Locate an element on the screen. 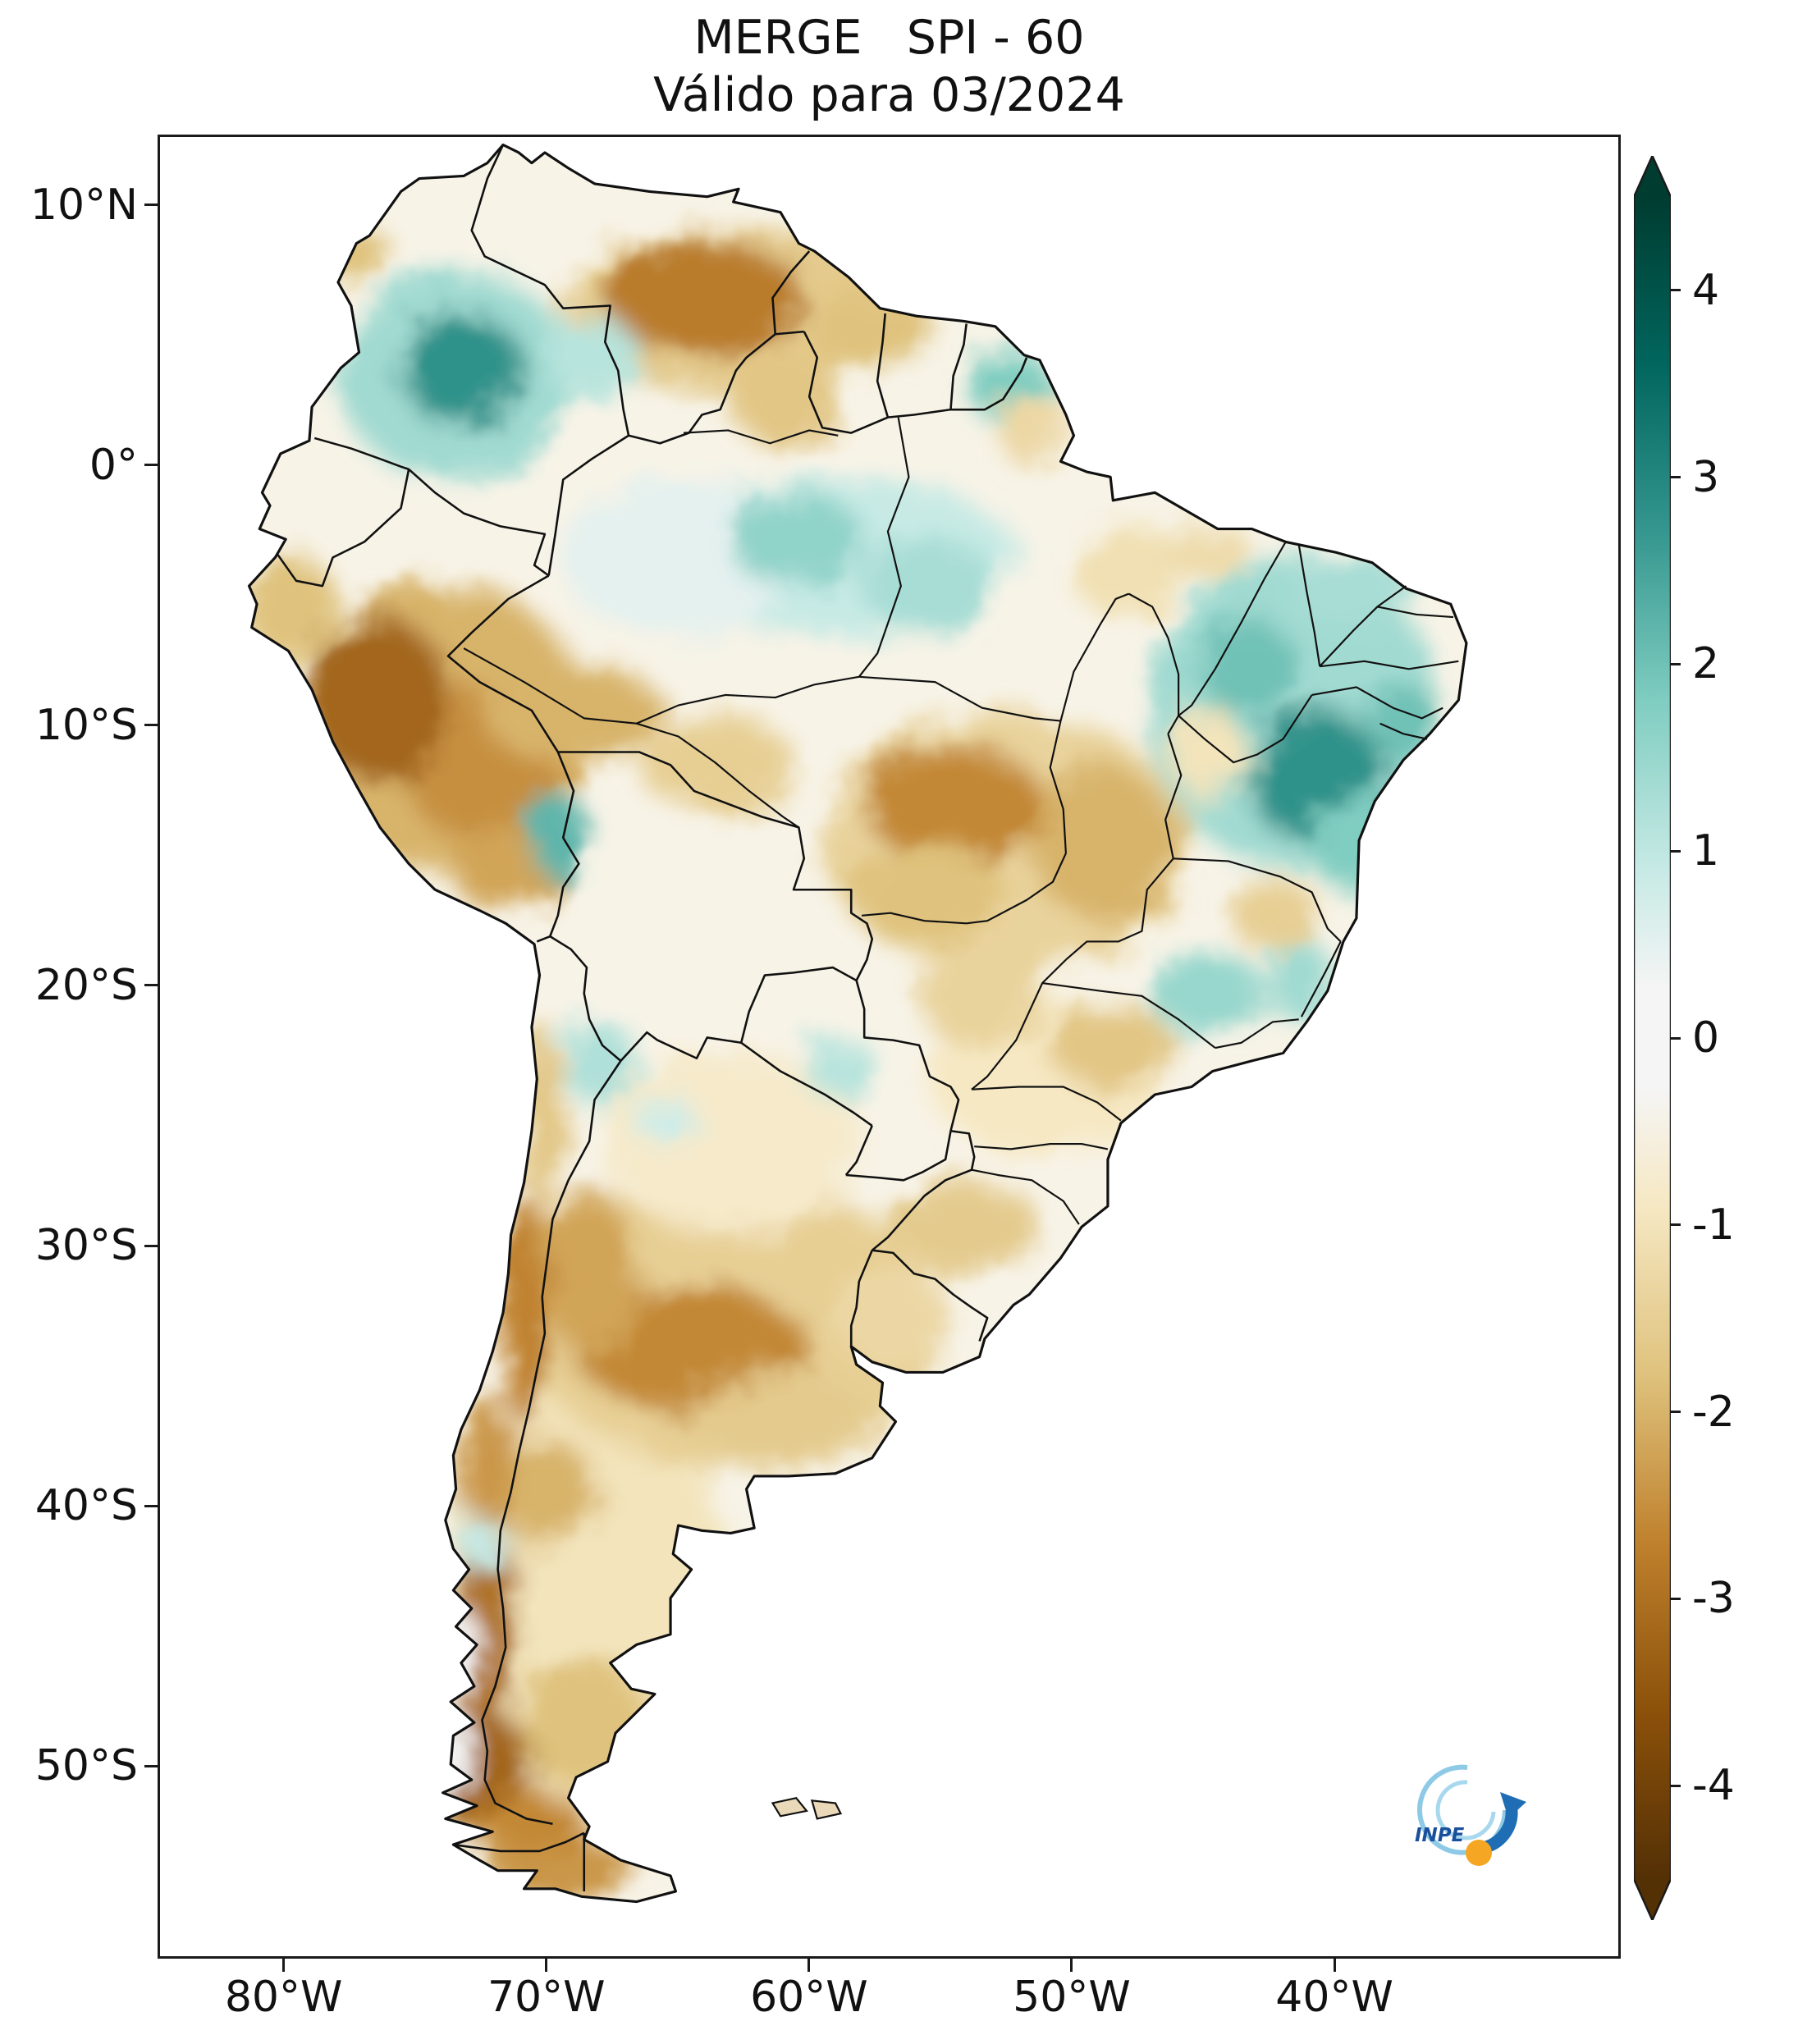 Image resolution: width=1798 pixels, height=2044 pixels. colorbar-tick-label: 0 is located at coordinates (1706, 1038).